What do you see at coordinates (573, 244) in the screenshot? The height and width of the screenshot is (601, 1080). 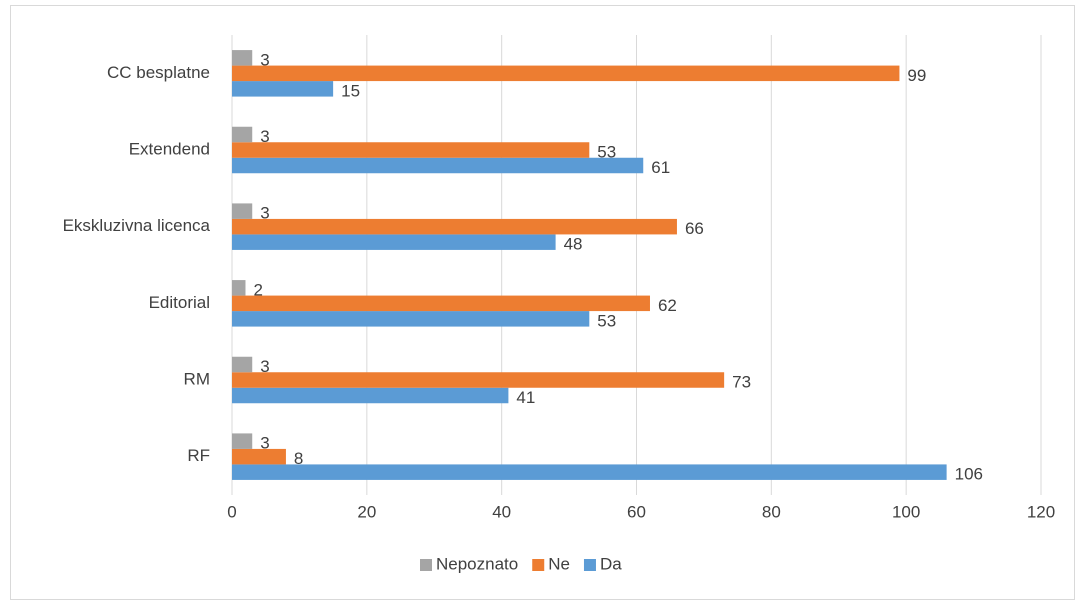 I see `data-label: 48` at bounding box center [573, 244].